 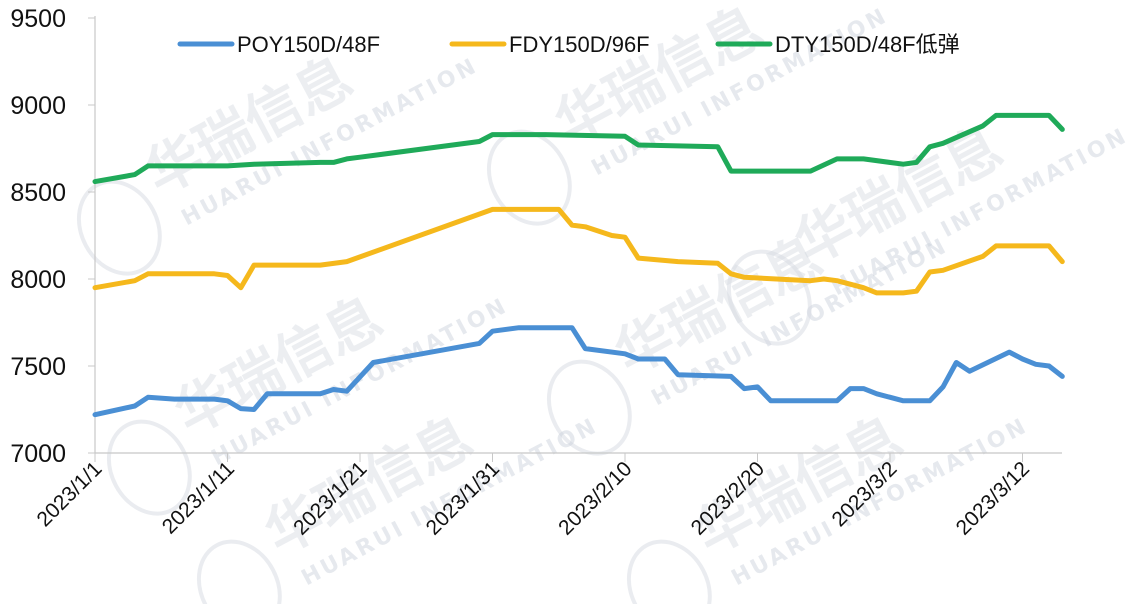 I want to click on series-line-dty, so click(x=578, y=148).